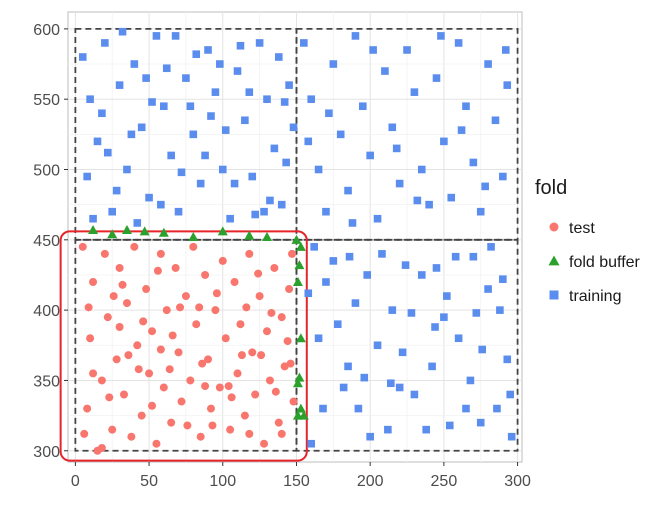 This screenshot has height=505, width=657. What do you see at coordinates (222, 481) in the screenshot?
I see `x-tick-label: 100` at bounding box center [222, 481].